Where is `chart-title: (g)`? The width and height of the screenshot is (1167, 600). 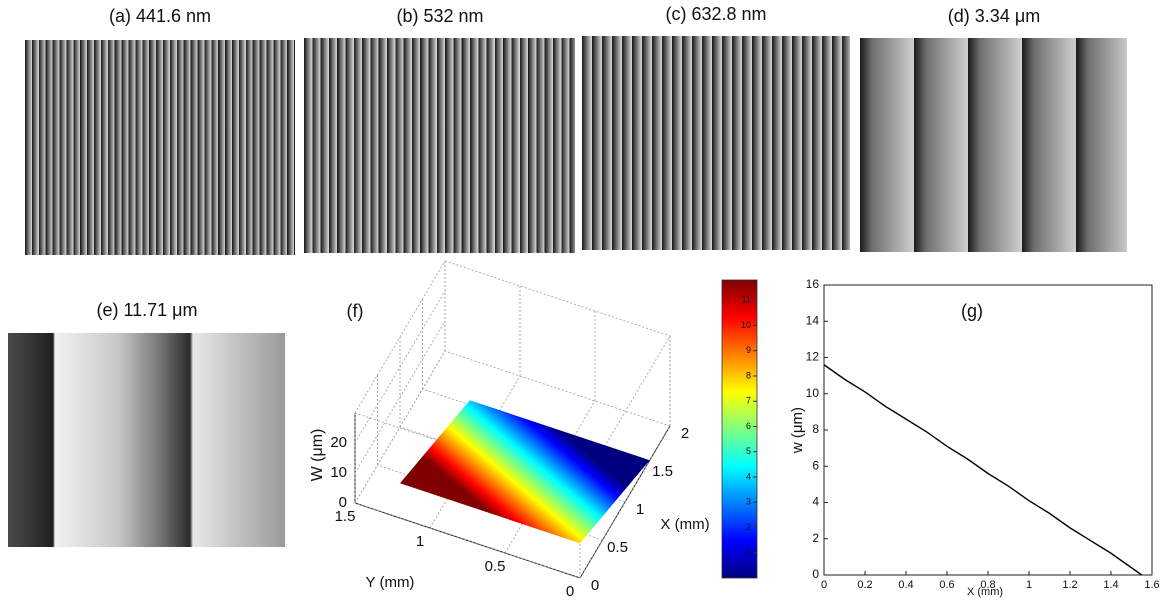
chart-title: (g) is located at coordinates (972, 311).